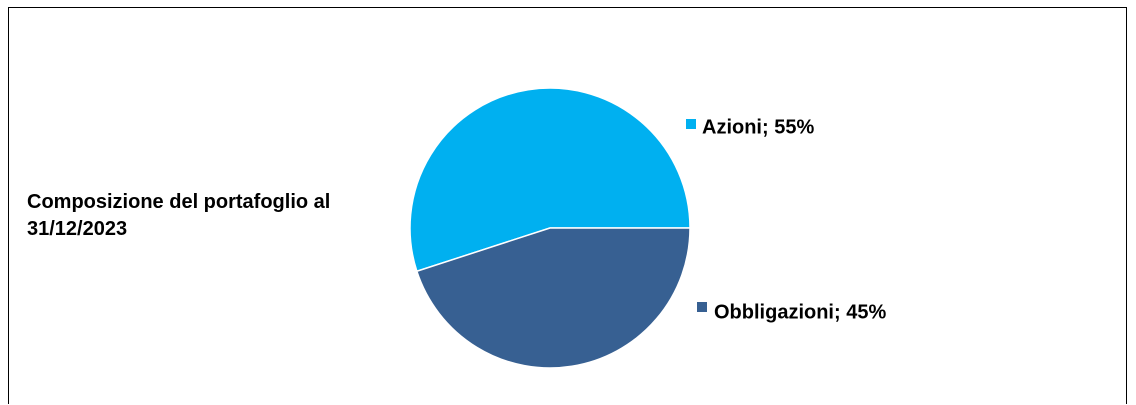  I want to click on pie-slice: Obbligazioni, so click(553, 298).